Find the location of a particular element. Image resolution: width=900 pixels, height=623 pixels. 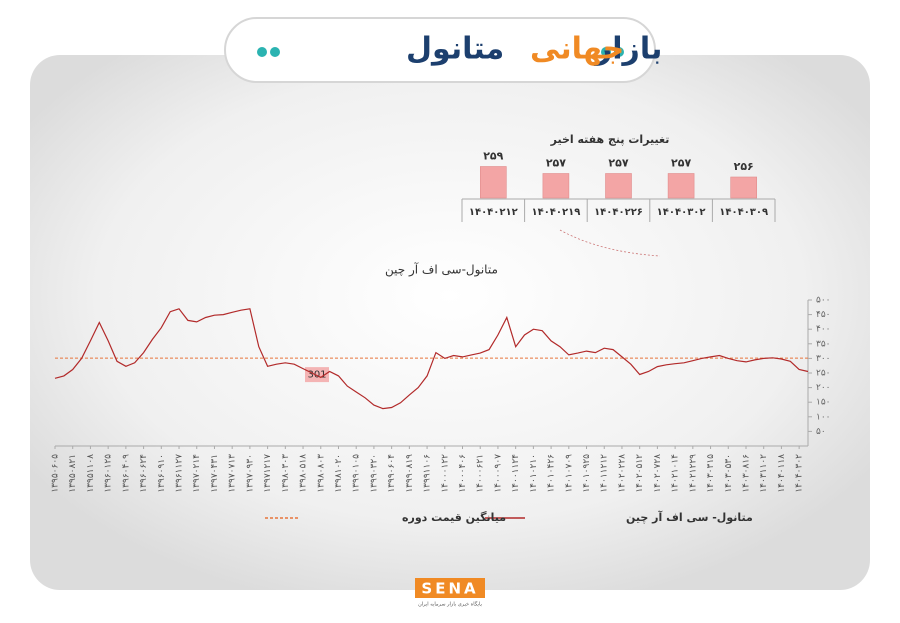

x-tick-label: ۱۳۹۷۰۷۱۳ is located at coordinates (233, 473).